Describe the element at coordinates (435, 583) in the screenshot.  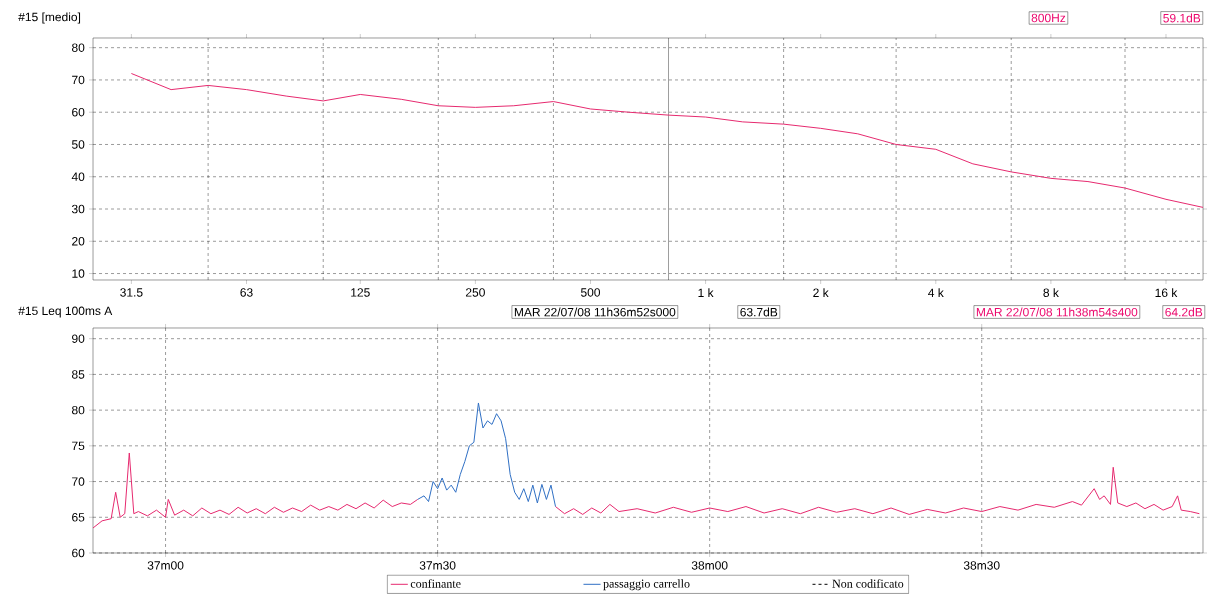
I see `legend-label: confinante` at that location.